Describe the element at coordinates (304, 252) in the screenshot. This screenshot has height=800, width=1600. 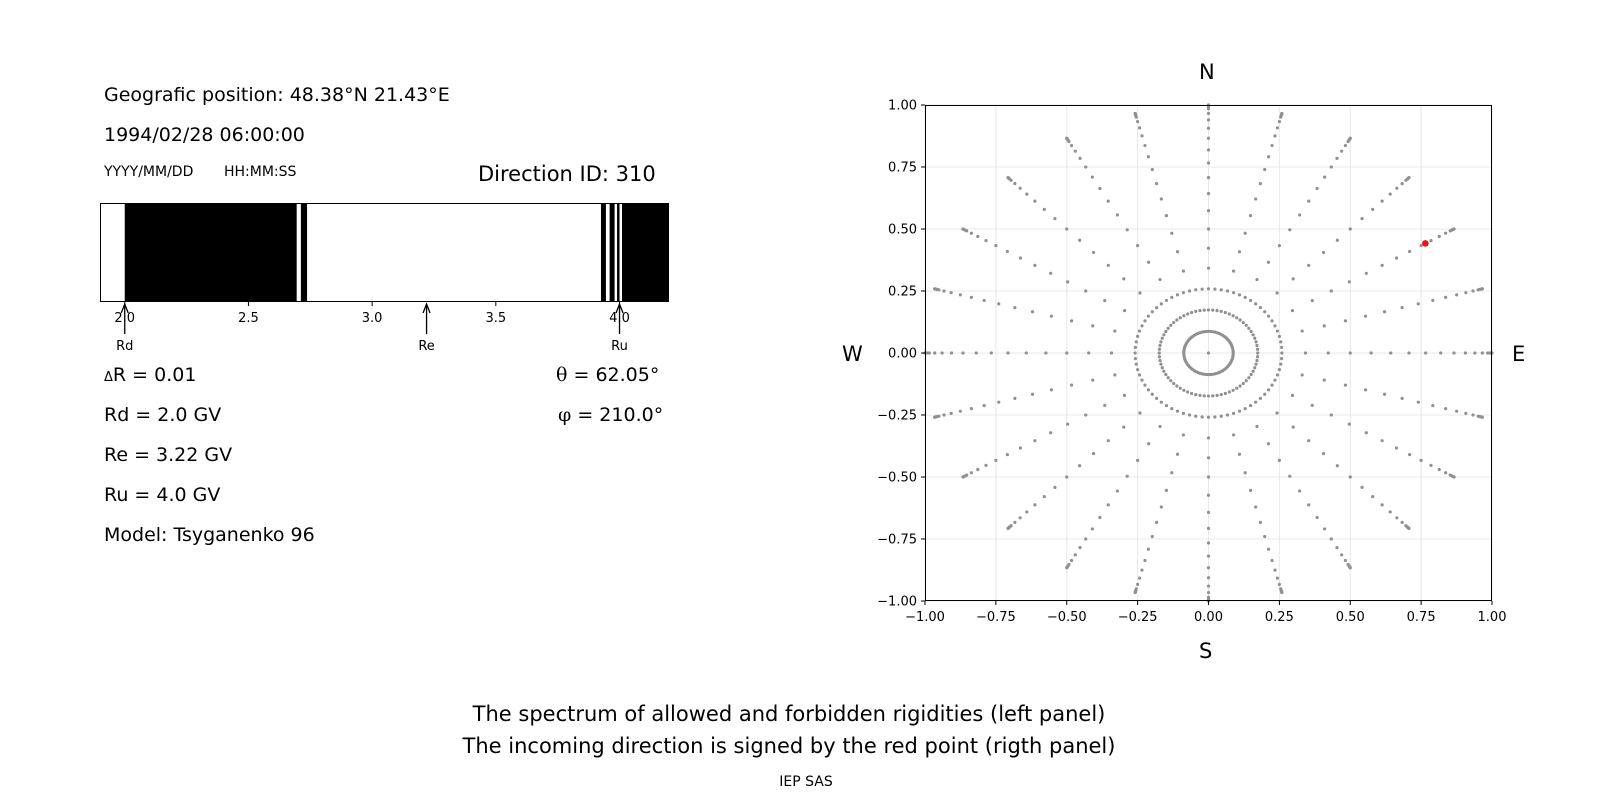
I see `forbidden-band` at that location.